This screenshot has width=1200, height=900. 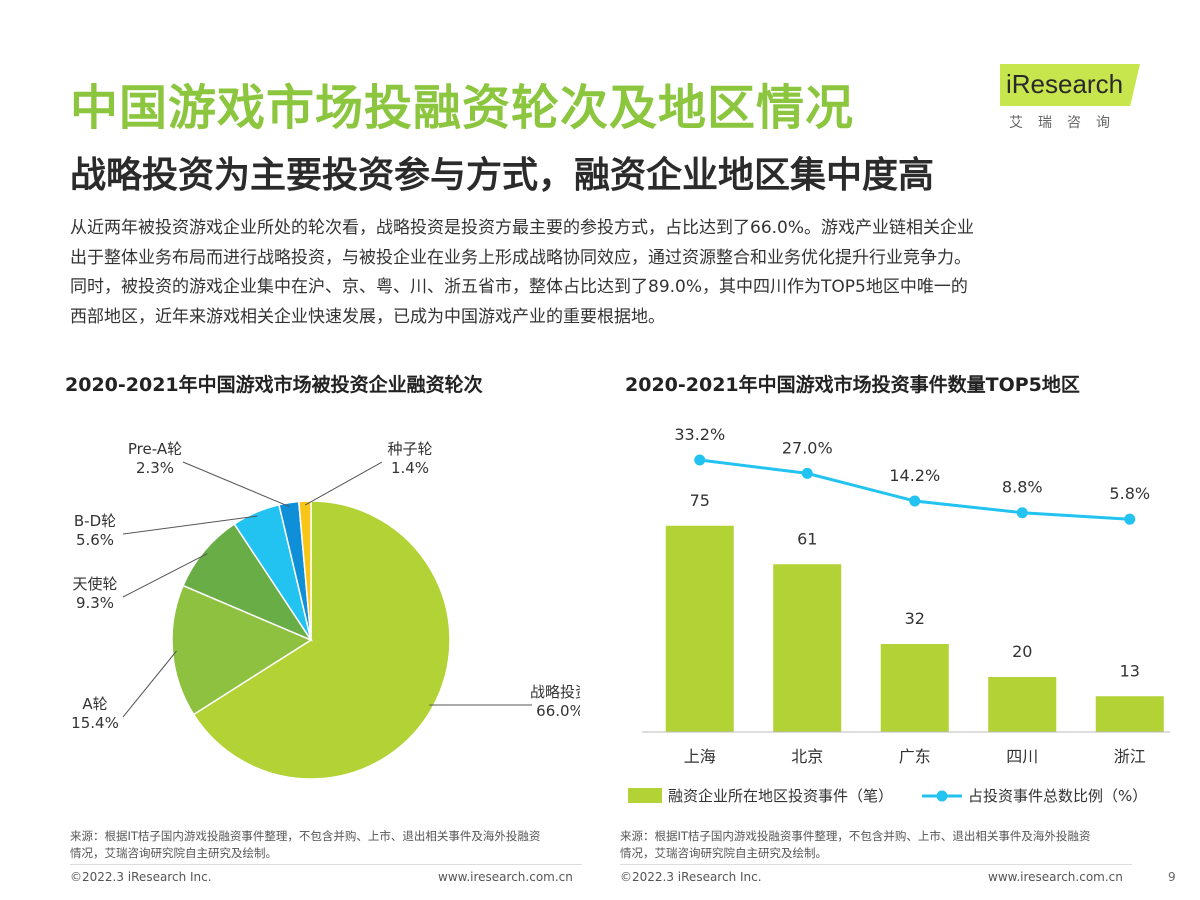 What do you see at coordinates (807, 756) in the screenshot?
I see `x-tick-label-beijing: 北京` at bounding box center [807, 756].